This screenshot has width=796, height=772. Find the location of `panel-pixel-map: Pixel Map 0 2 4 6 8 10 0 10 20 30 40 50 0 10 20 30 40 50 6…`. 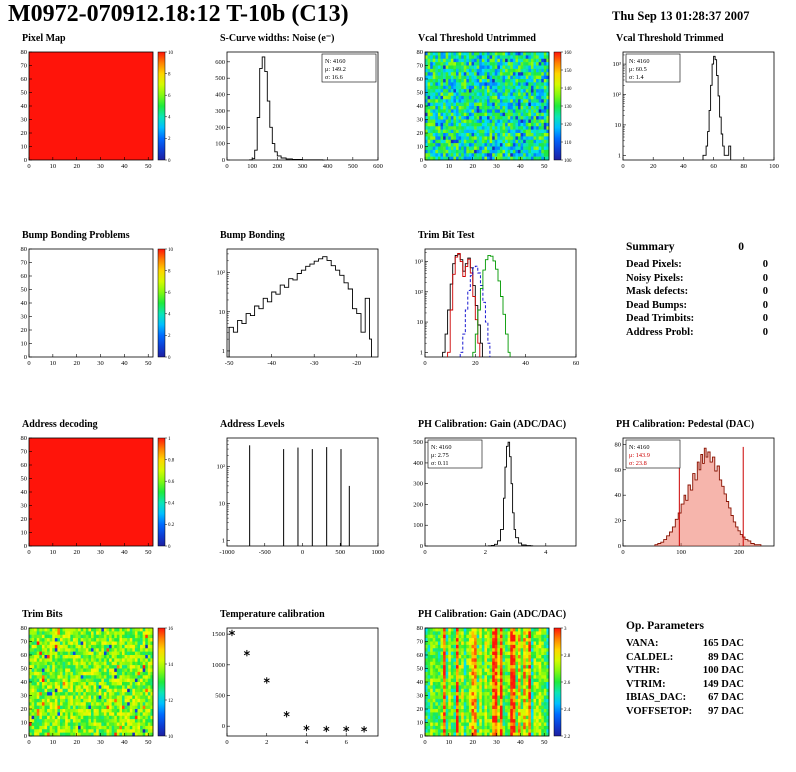

panel-pixel-map: Pixel Map 0 2 4 6 8 10 0 10 20 30 40 50 0 10 20 30 40 50 6… is located at coordinates (101, 128).